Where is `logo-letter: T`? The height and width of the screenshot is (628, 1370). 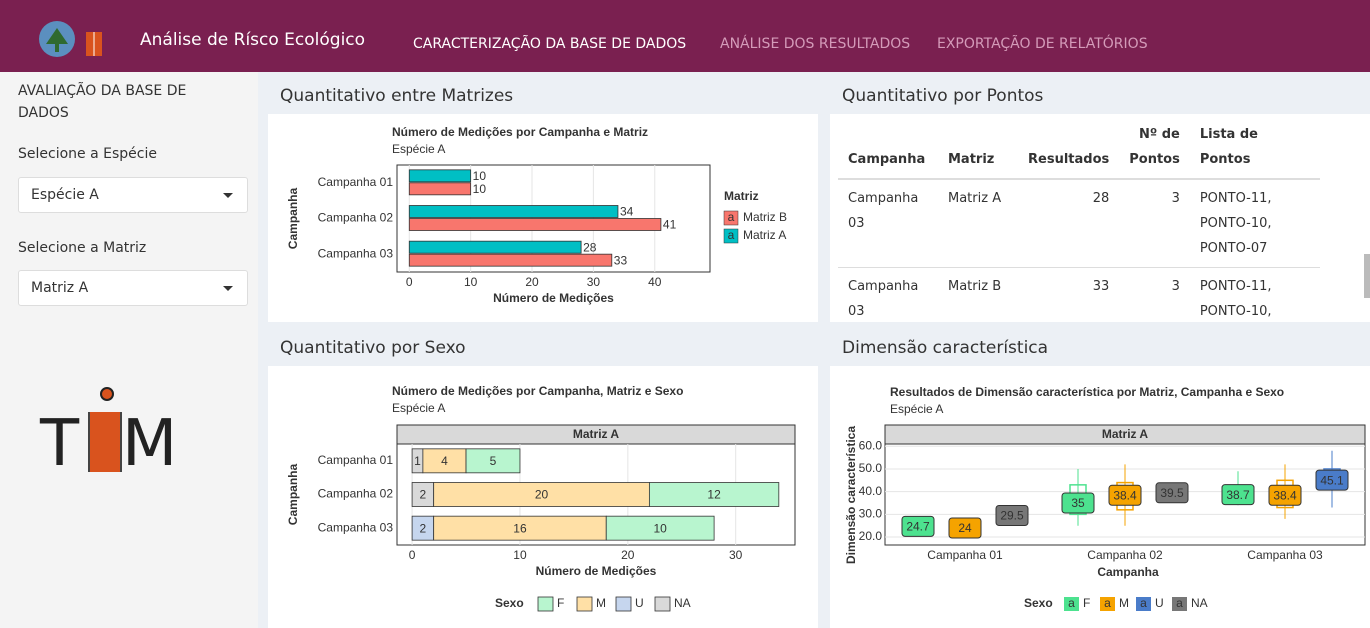 logo-letter: T is located at coordinates (60, 444).